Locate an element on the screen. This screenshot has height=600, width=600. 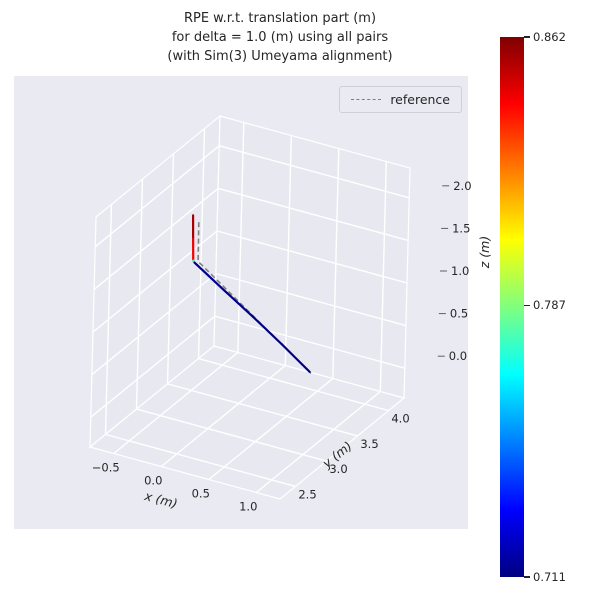
y-tick-label: 3.0 is located at coordinates (338, 469).